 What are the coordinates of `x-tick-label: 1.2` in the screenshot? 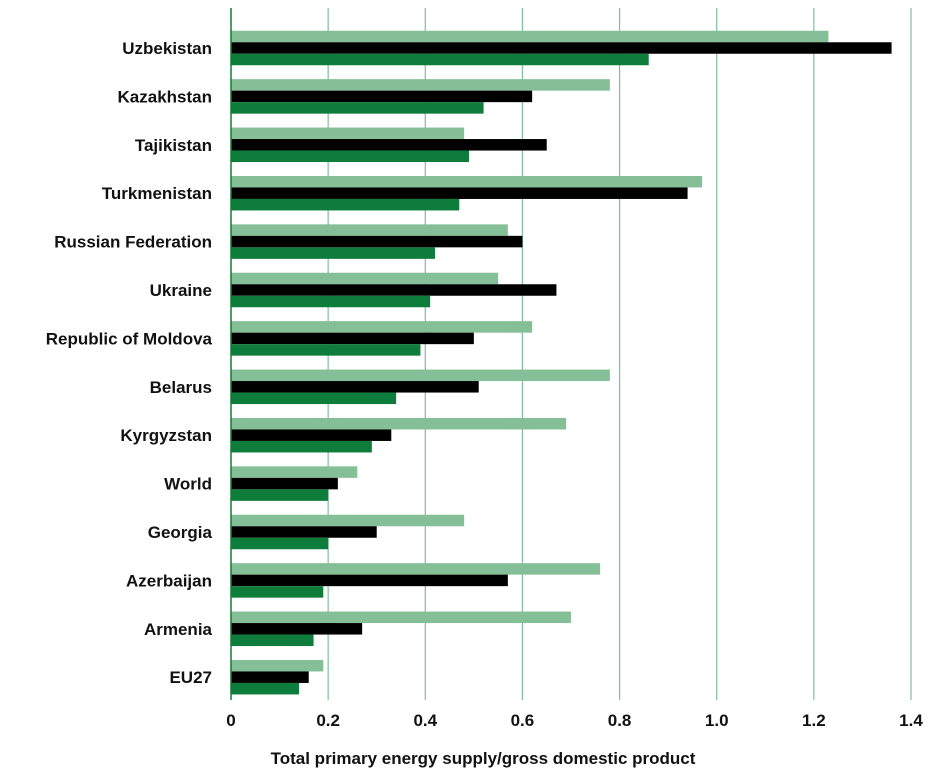 It's located at (814, 720).